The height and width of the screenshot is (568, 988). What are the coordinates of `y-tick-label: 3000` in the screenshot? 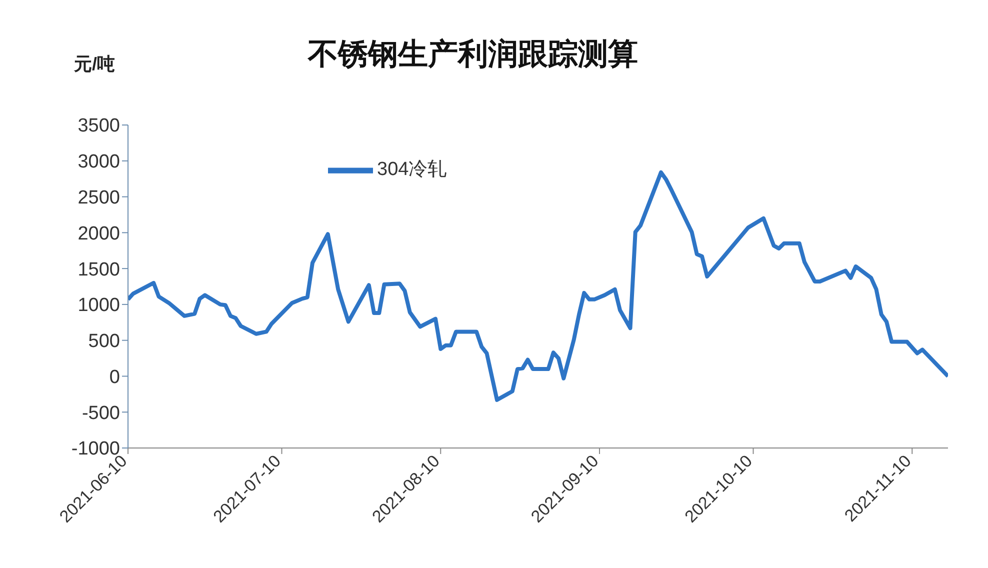 It's located at (99, 162).